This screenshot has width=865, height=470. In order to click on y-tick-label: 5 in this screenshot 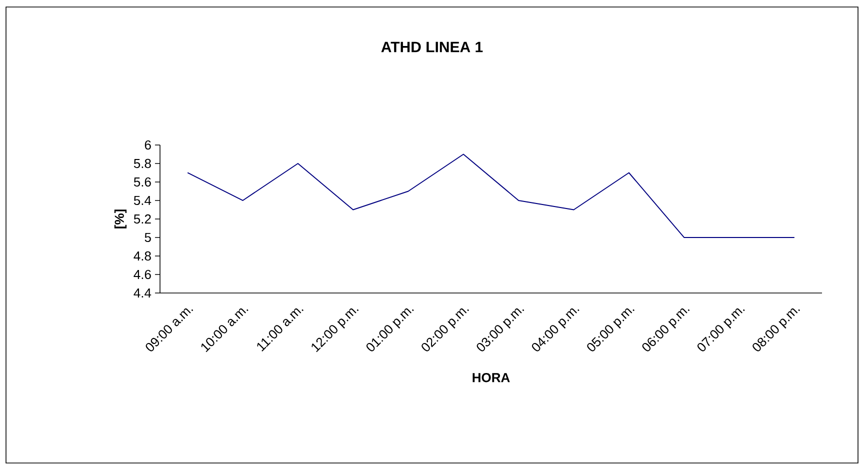, I will do `click(147, 237)`.